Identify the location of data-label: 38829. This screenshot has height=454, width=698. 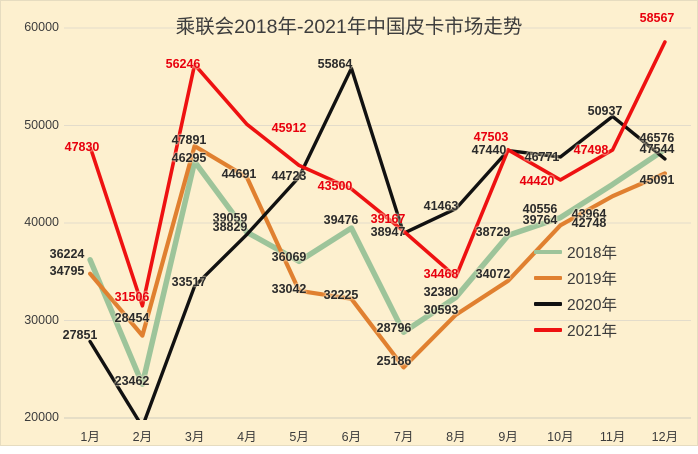
(230, 227).